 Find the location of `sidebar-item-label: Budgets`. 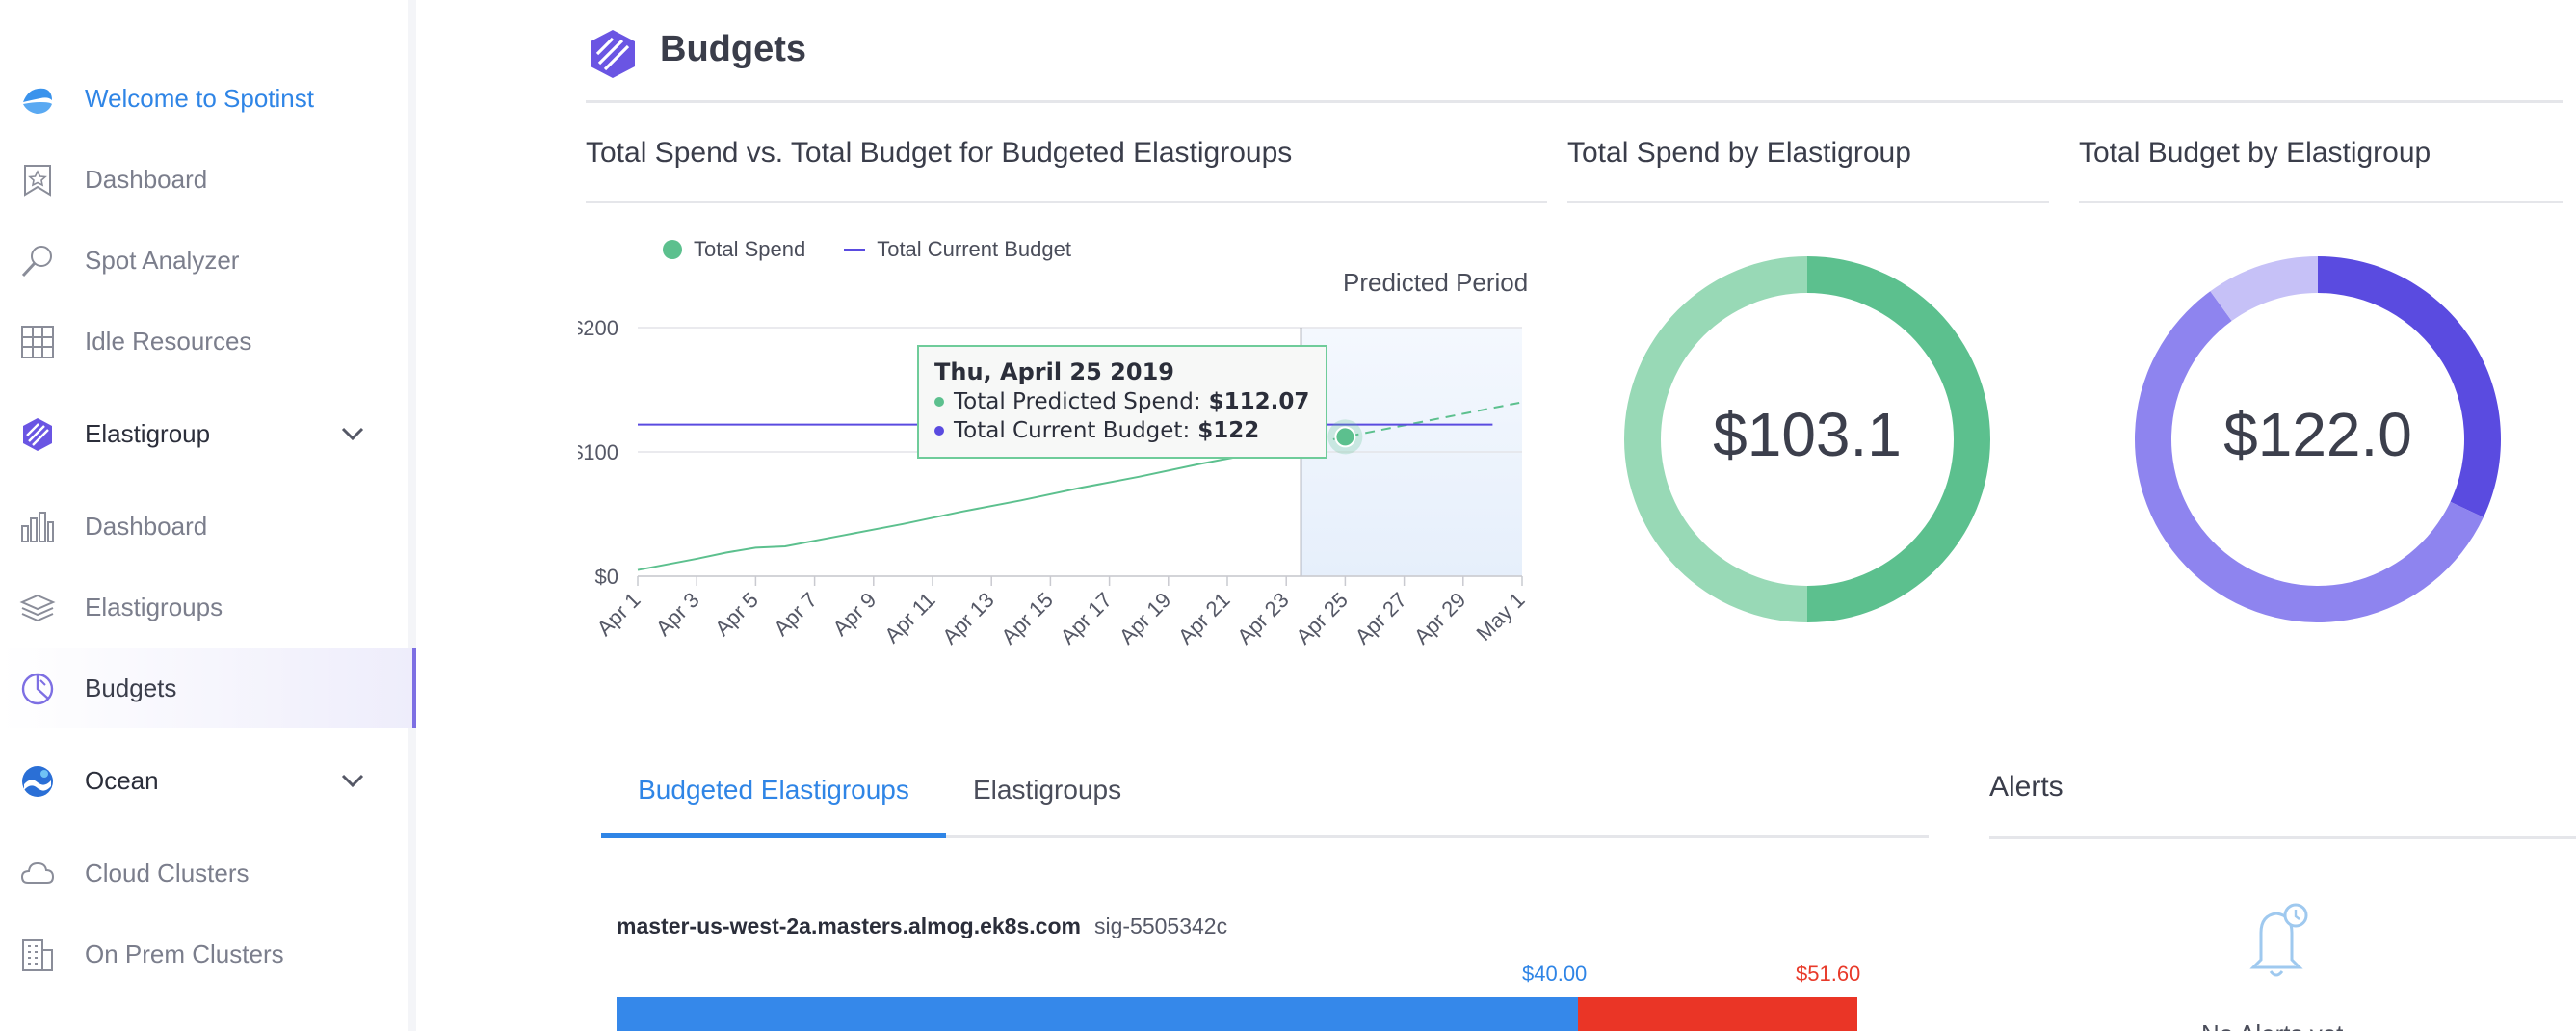

sidebar-item-label: Budgets is located at coordinates (131, 687).